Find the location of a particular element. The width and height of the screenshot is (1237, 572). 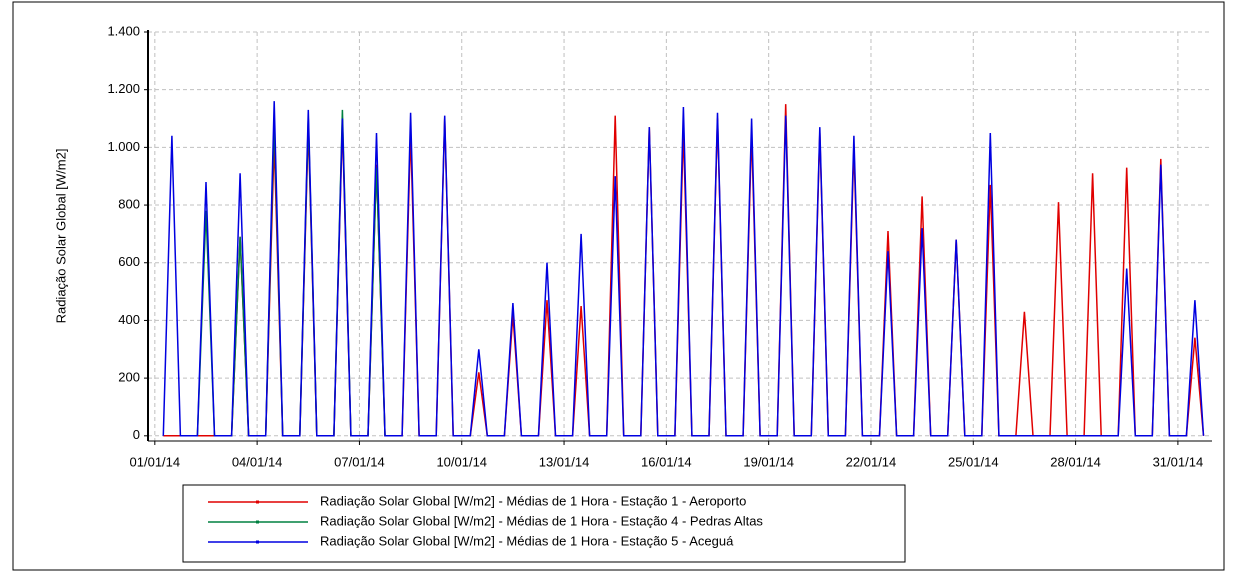

x-tick-label: 13/01/14 is located at coordinates (564, 461).